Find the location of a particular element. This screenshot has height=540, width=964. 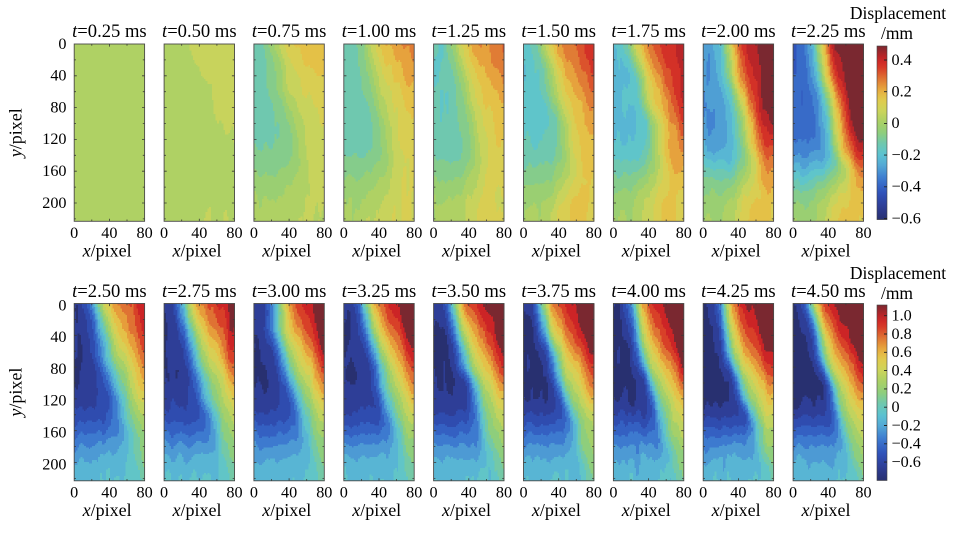

svg-text: t=2.75 ms is located at coordinates (199, 291).